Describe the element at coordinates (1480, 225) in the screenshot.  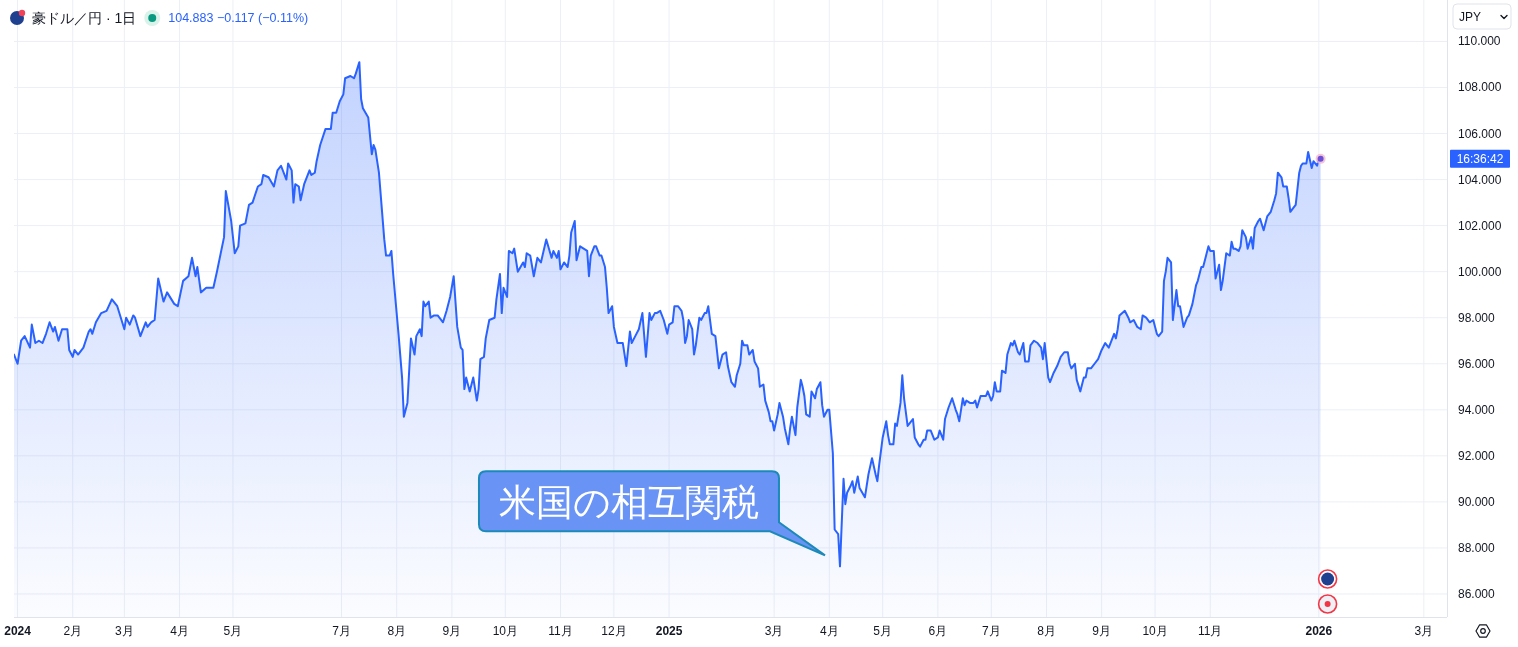
I see `y-tick-label: 102.000` at that location.